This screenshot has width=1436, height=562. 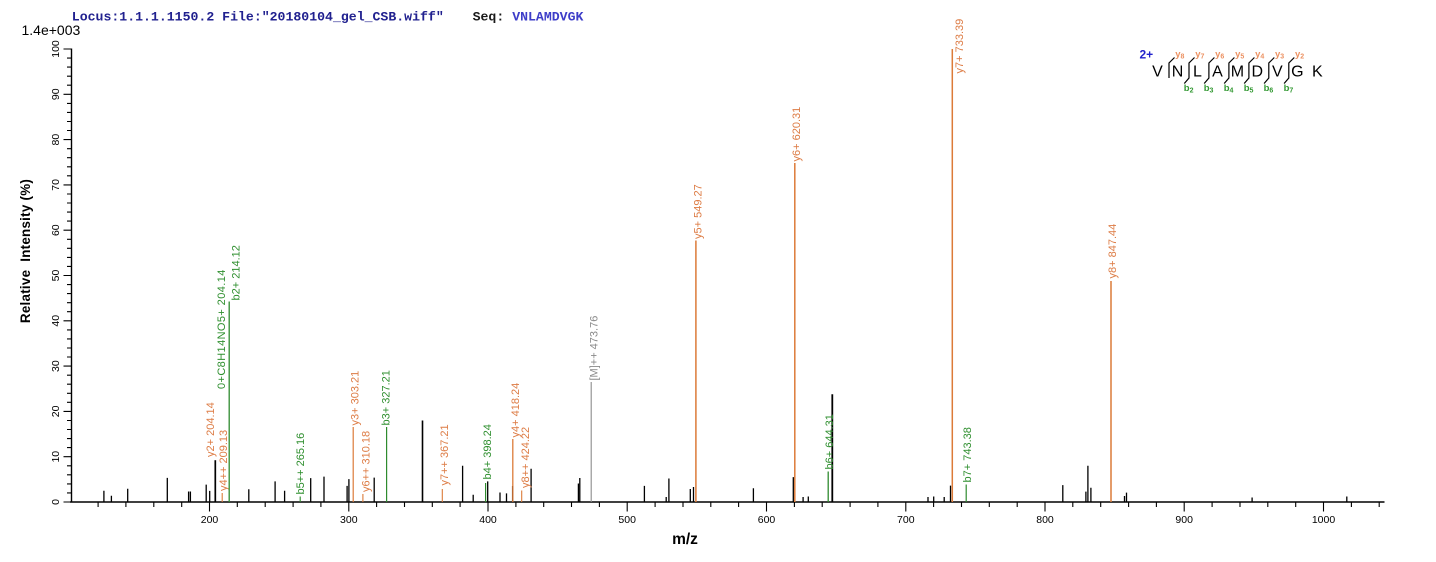 I want to click on svg-text: y5, so click(x=1239, y=55).